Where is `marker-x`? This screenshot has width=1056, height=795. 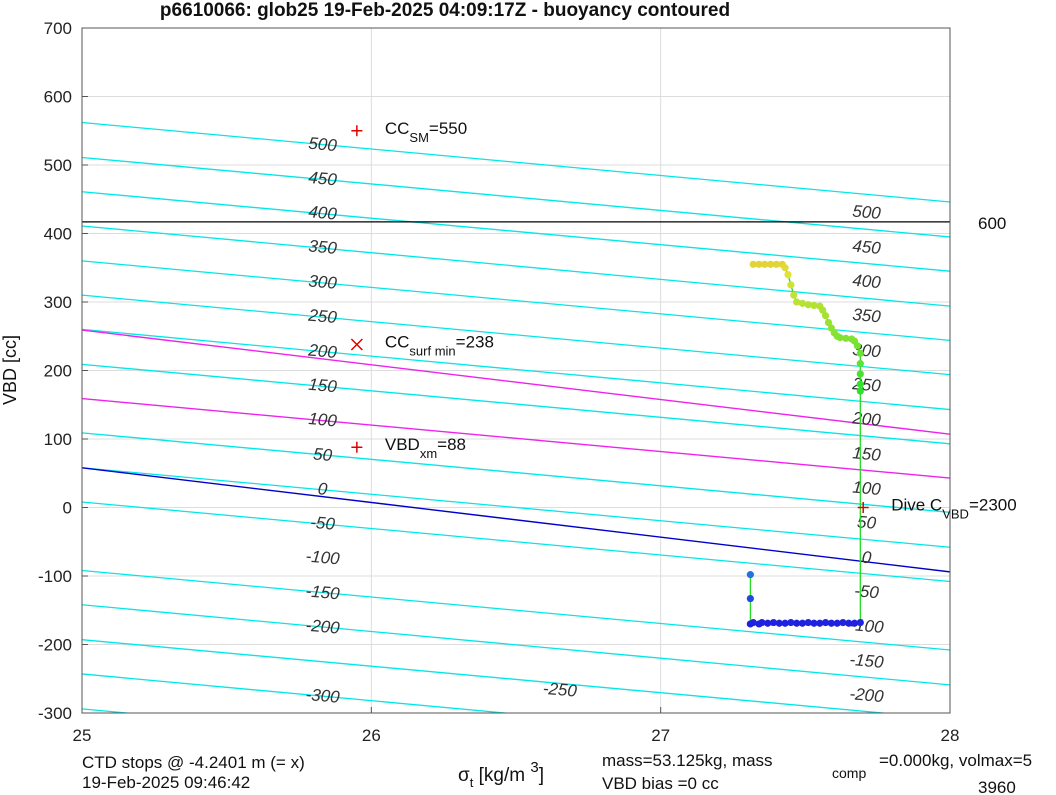 marker-x is located at coordinates (356, 344).